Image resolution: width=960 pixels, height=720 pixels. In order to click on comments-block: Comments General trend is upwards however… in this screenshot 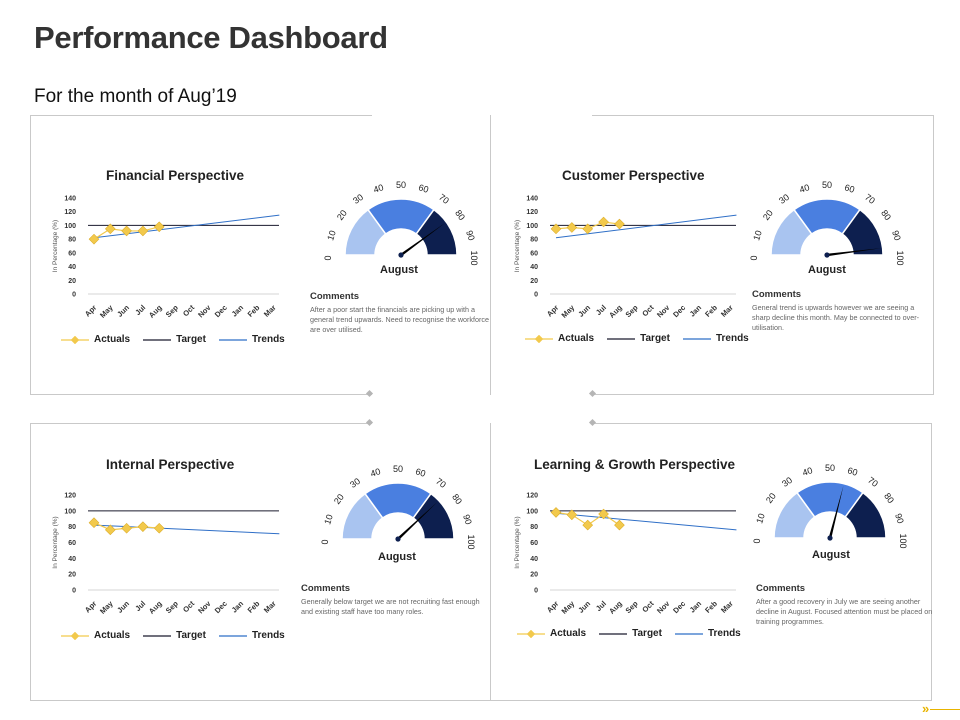, I will do `click(842, 311)`.